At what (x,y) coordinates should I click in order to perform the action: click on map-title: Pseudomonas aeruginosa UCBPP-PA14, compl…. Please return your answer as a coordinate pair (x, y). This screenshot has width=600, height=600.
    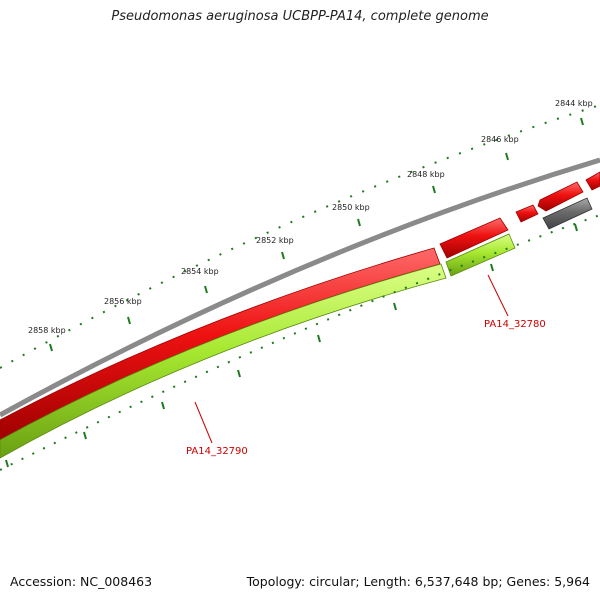
    Looking at the image, I should click on (300, 16).